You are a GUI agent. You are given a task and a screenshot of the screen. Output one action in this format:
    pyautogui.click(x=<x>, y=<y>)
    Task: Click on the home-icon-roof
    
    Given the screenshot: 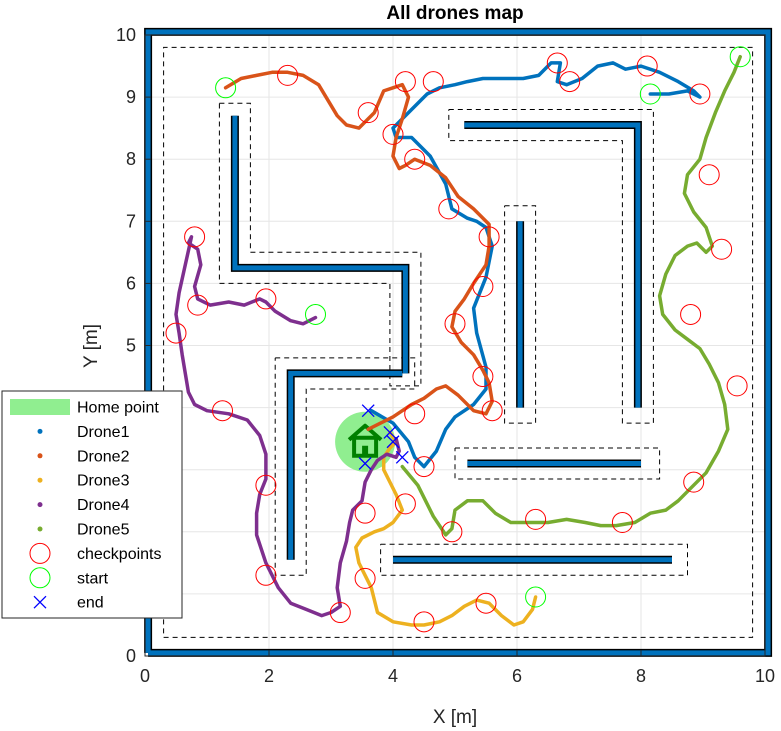 What is the action you would take?
    pyautogui.click(x=365, y=432)
    